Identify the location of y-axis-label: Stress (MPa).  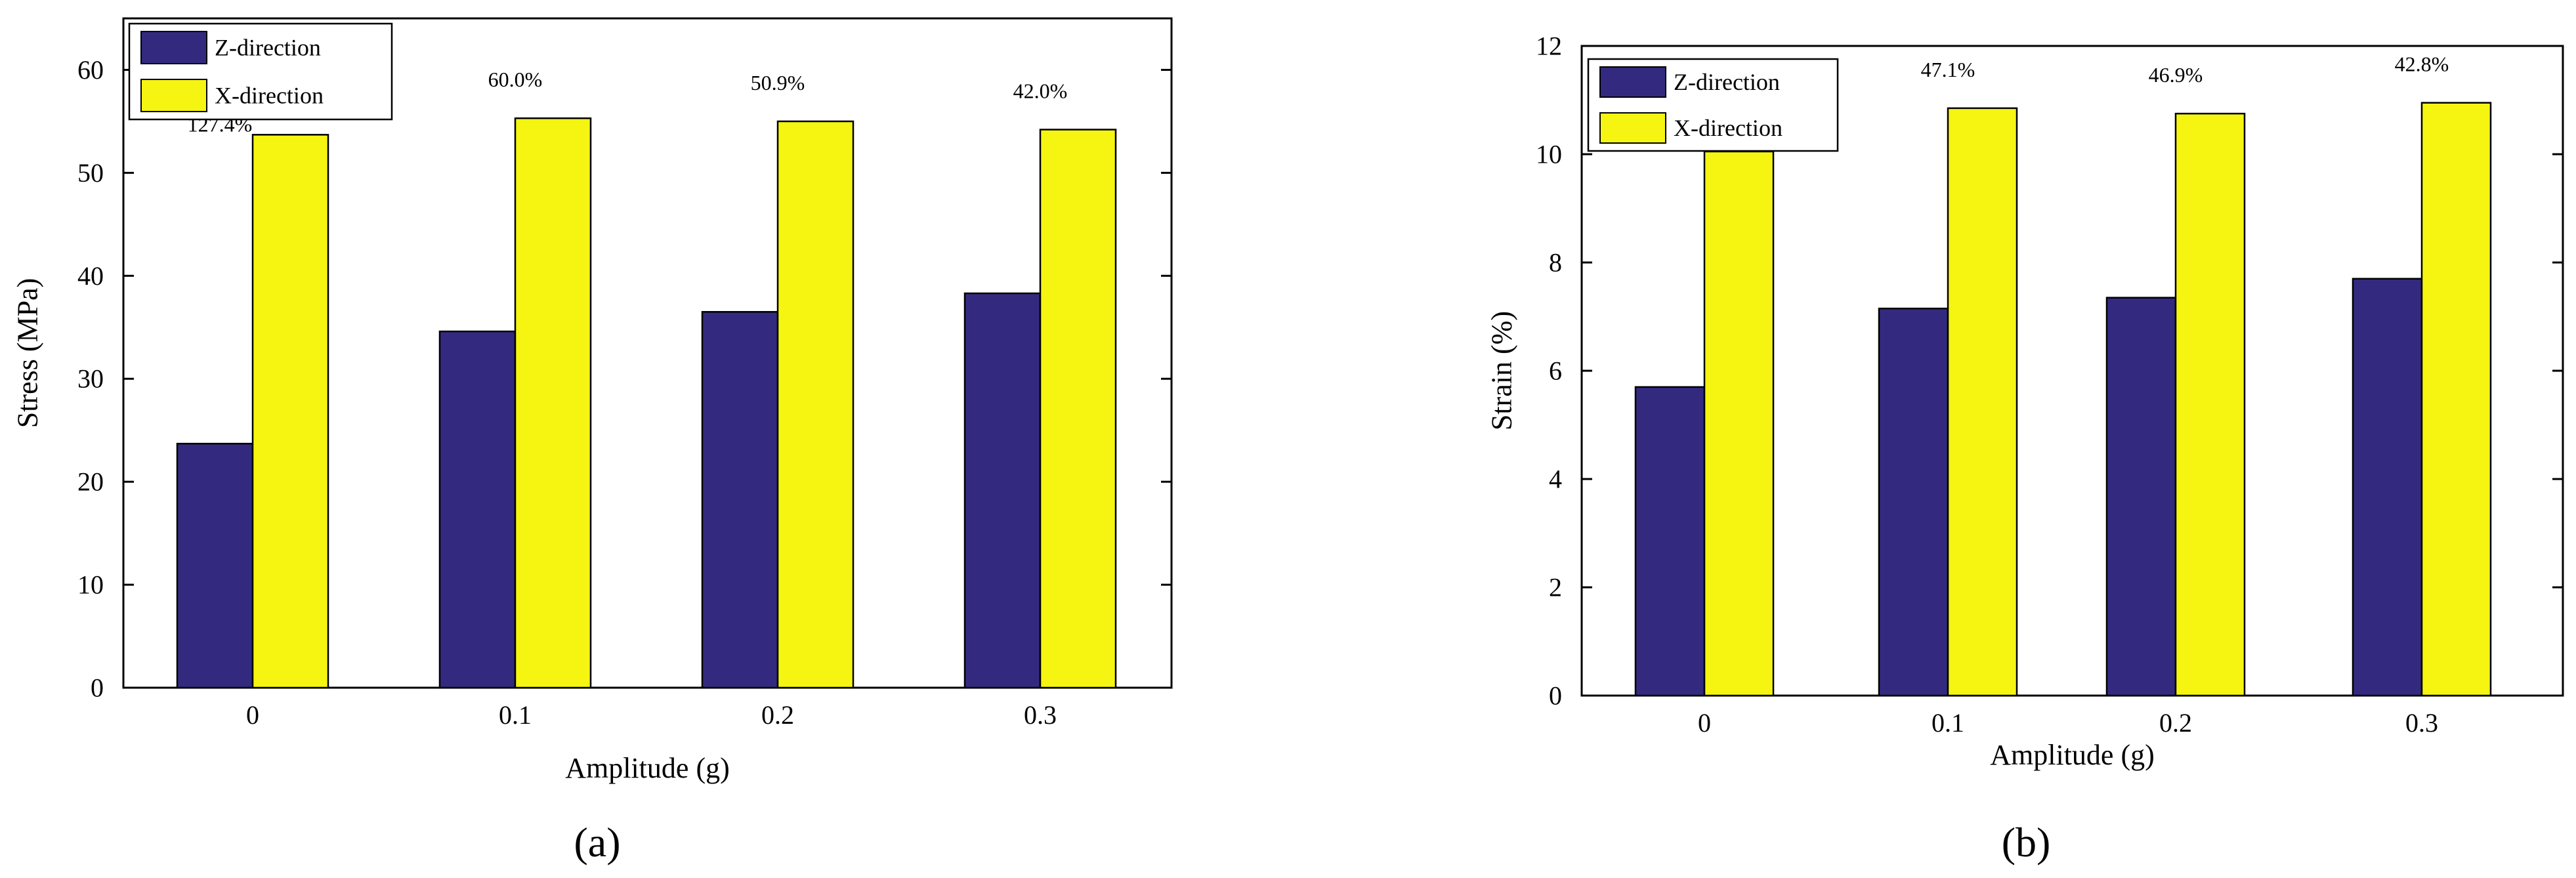
(28, 353).